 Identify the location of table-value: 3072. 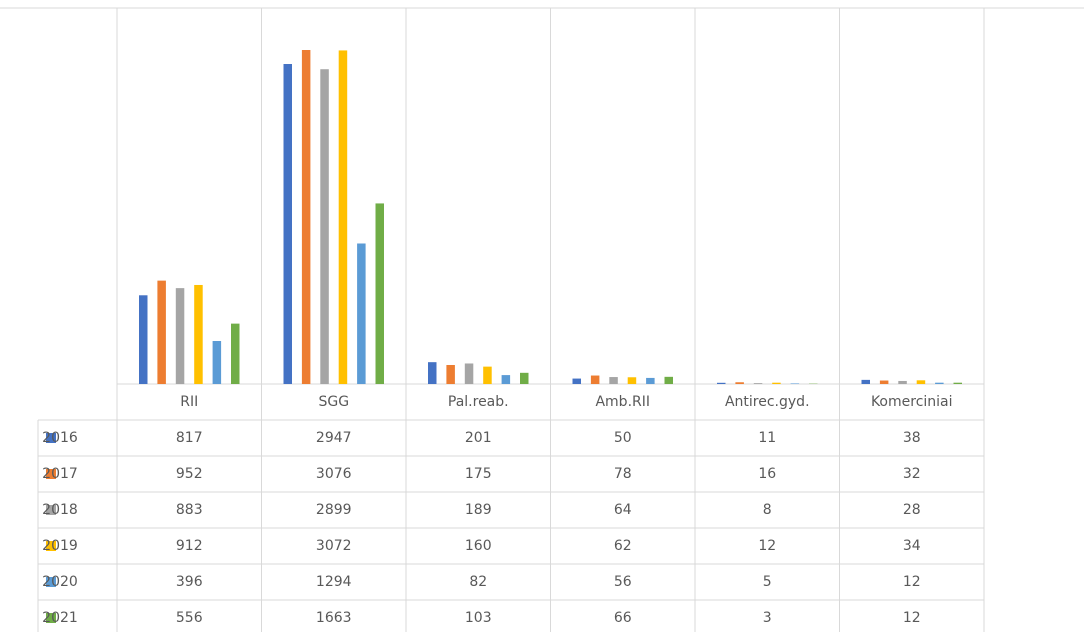
(334, 546).